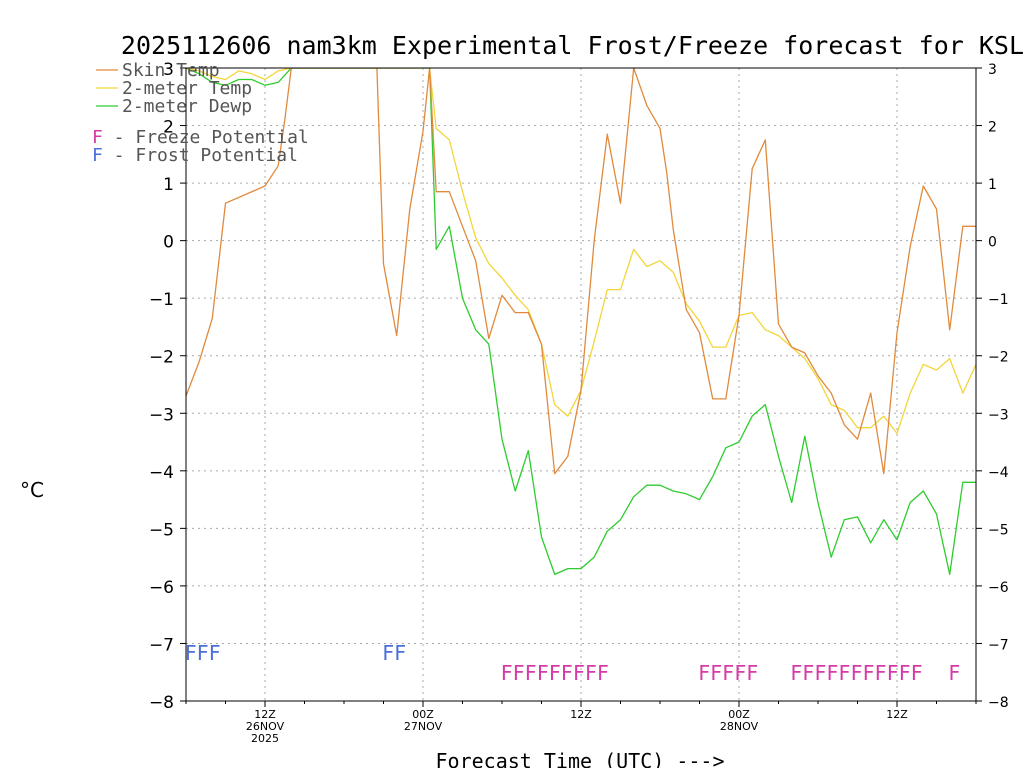  What do you see at coordinates (200, 155) in the screenshot?
I see `flag-legend-text: - Frost Potential` at bounding box center [200, 155].